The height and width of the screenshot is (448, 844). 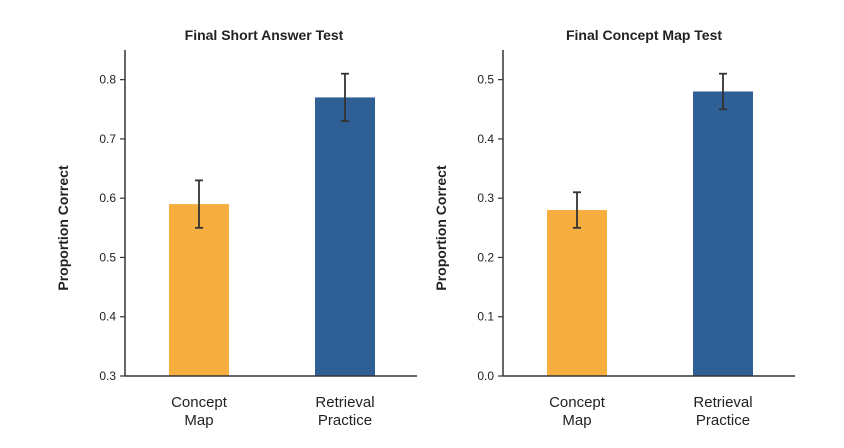 I want to click on y-tick-label: 0.8, so click(x=107, y=80).